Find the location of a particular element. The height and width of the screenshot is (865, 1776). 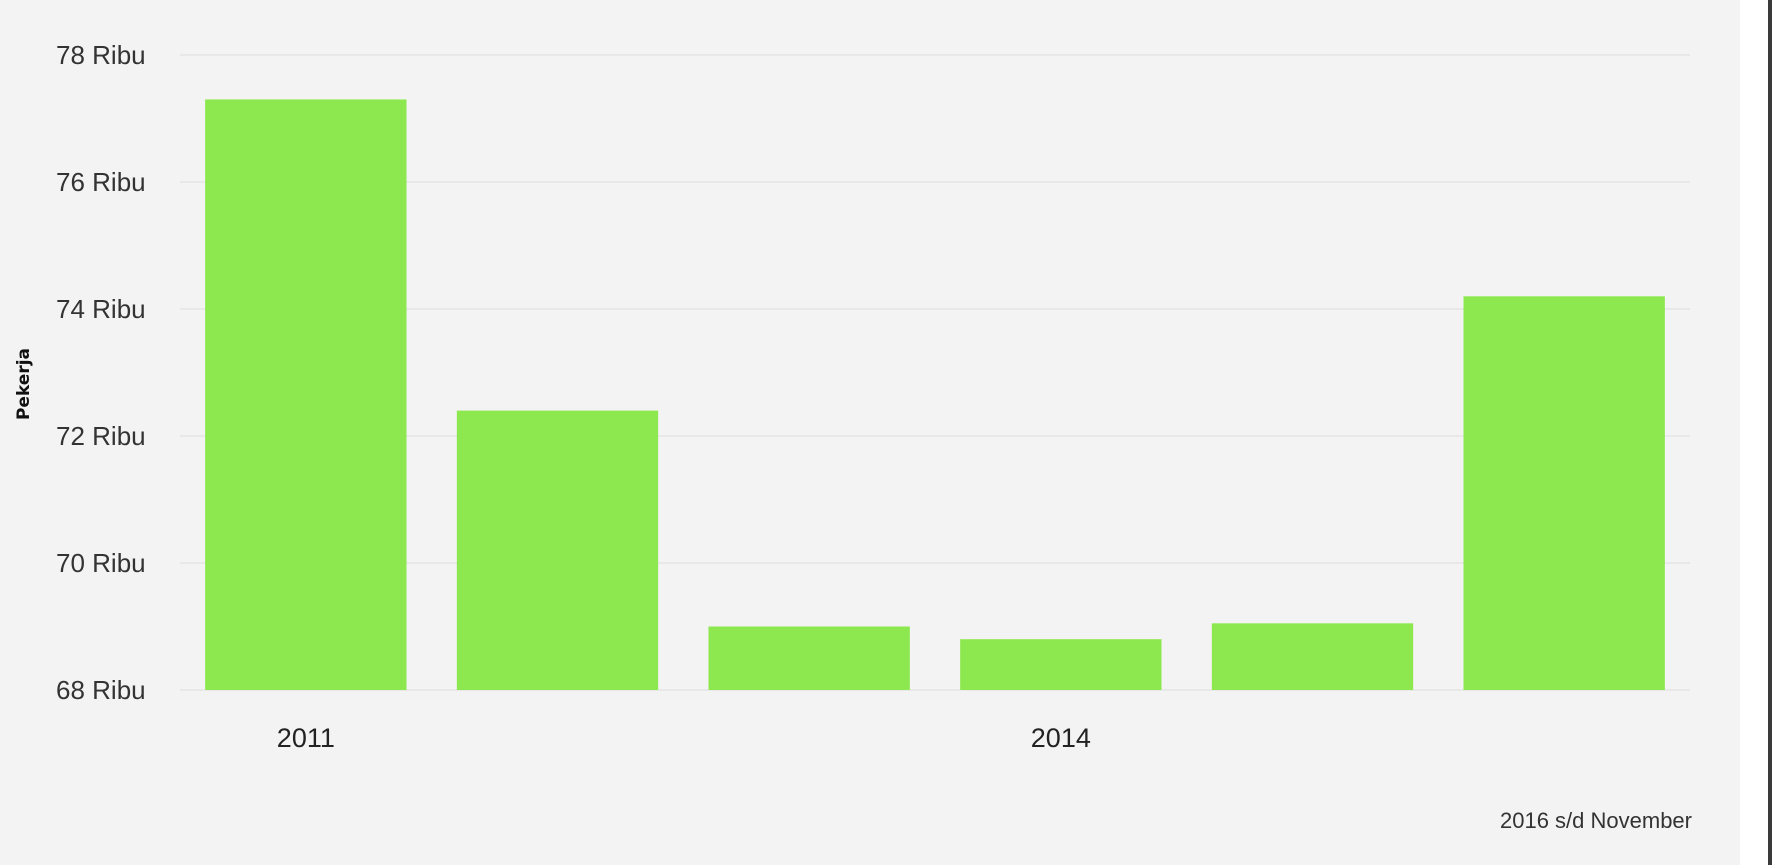

x-tick-label: 2011 is located at coordinates (306, 738).